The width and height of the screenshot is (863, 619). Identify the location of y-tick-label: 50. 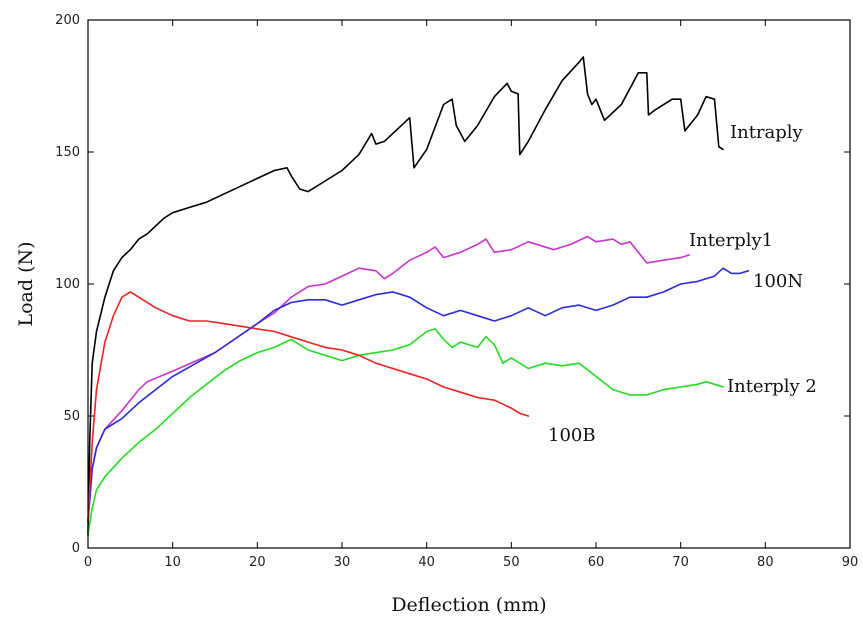
(71, 416).